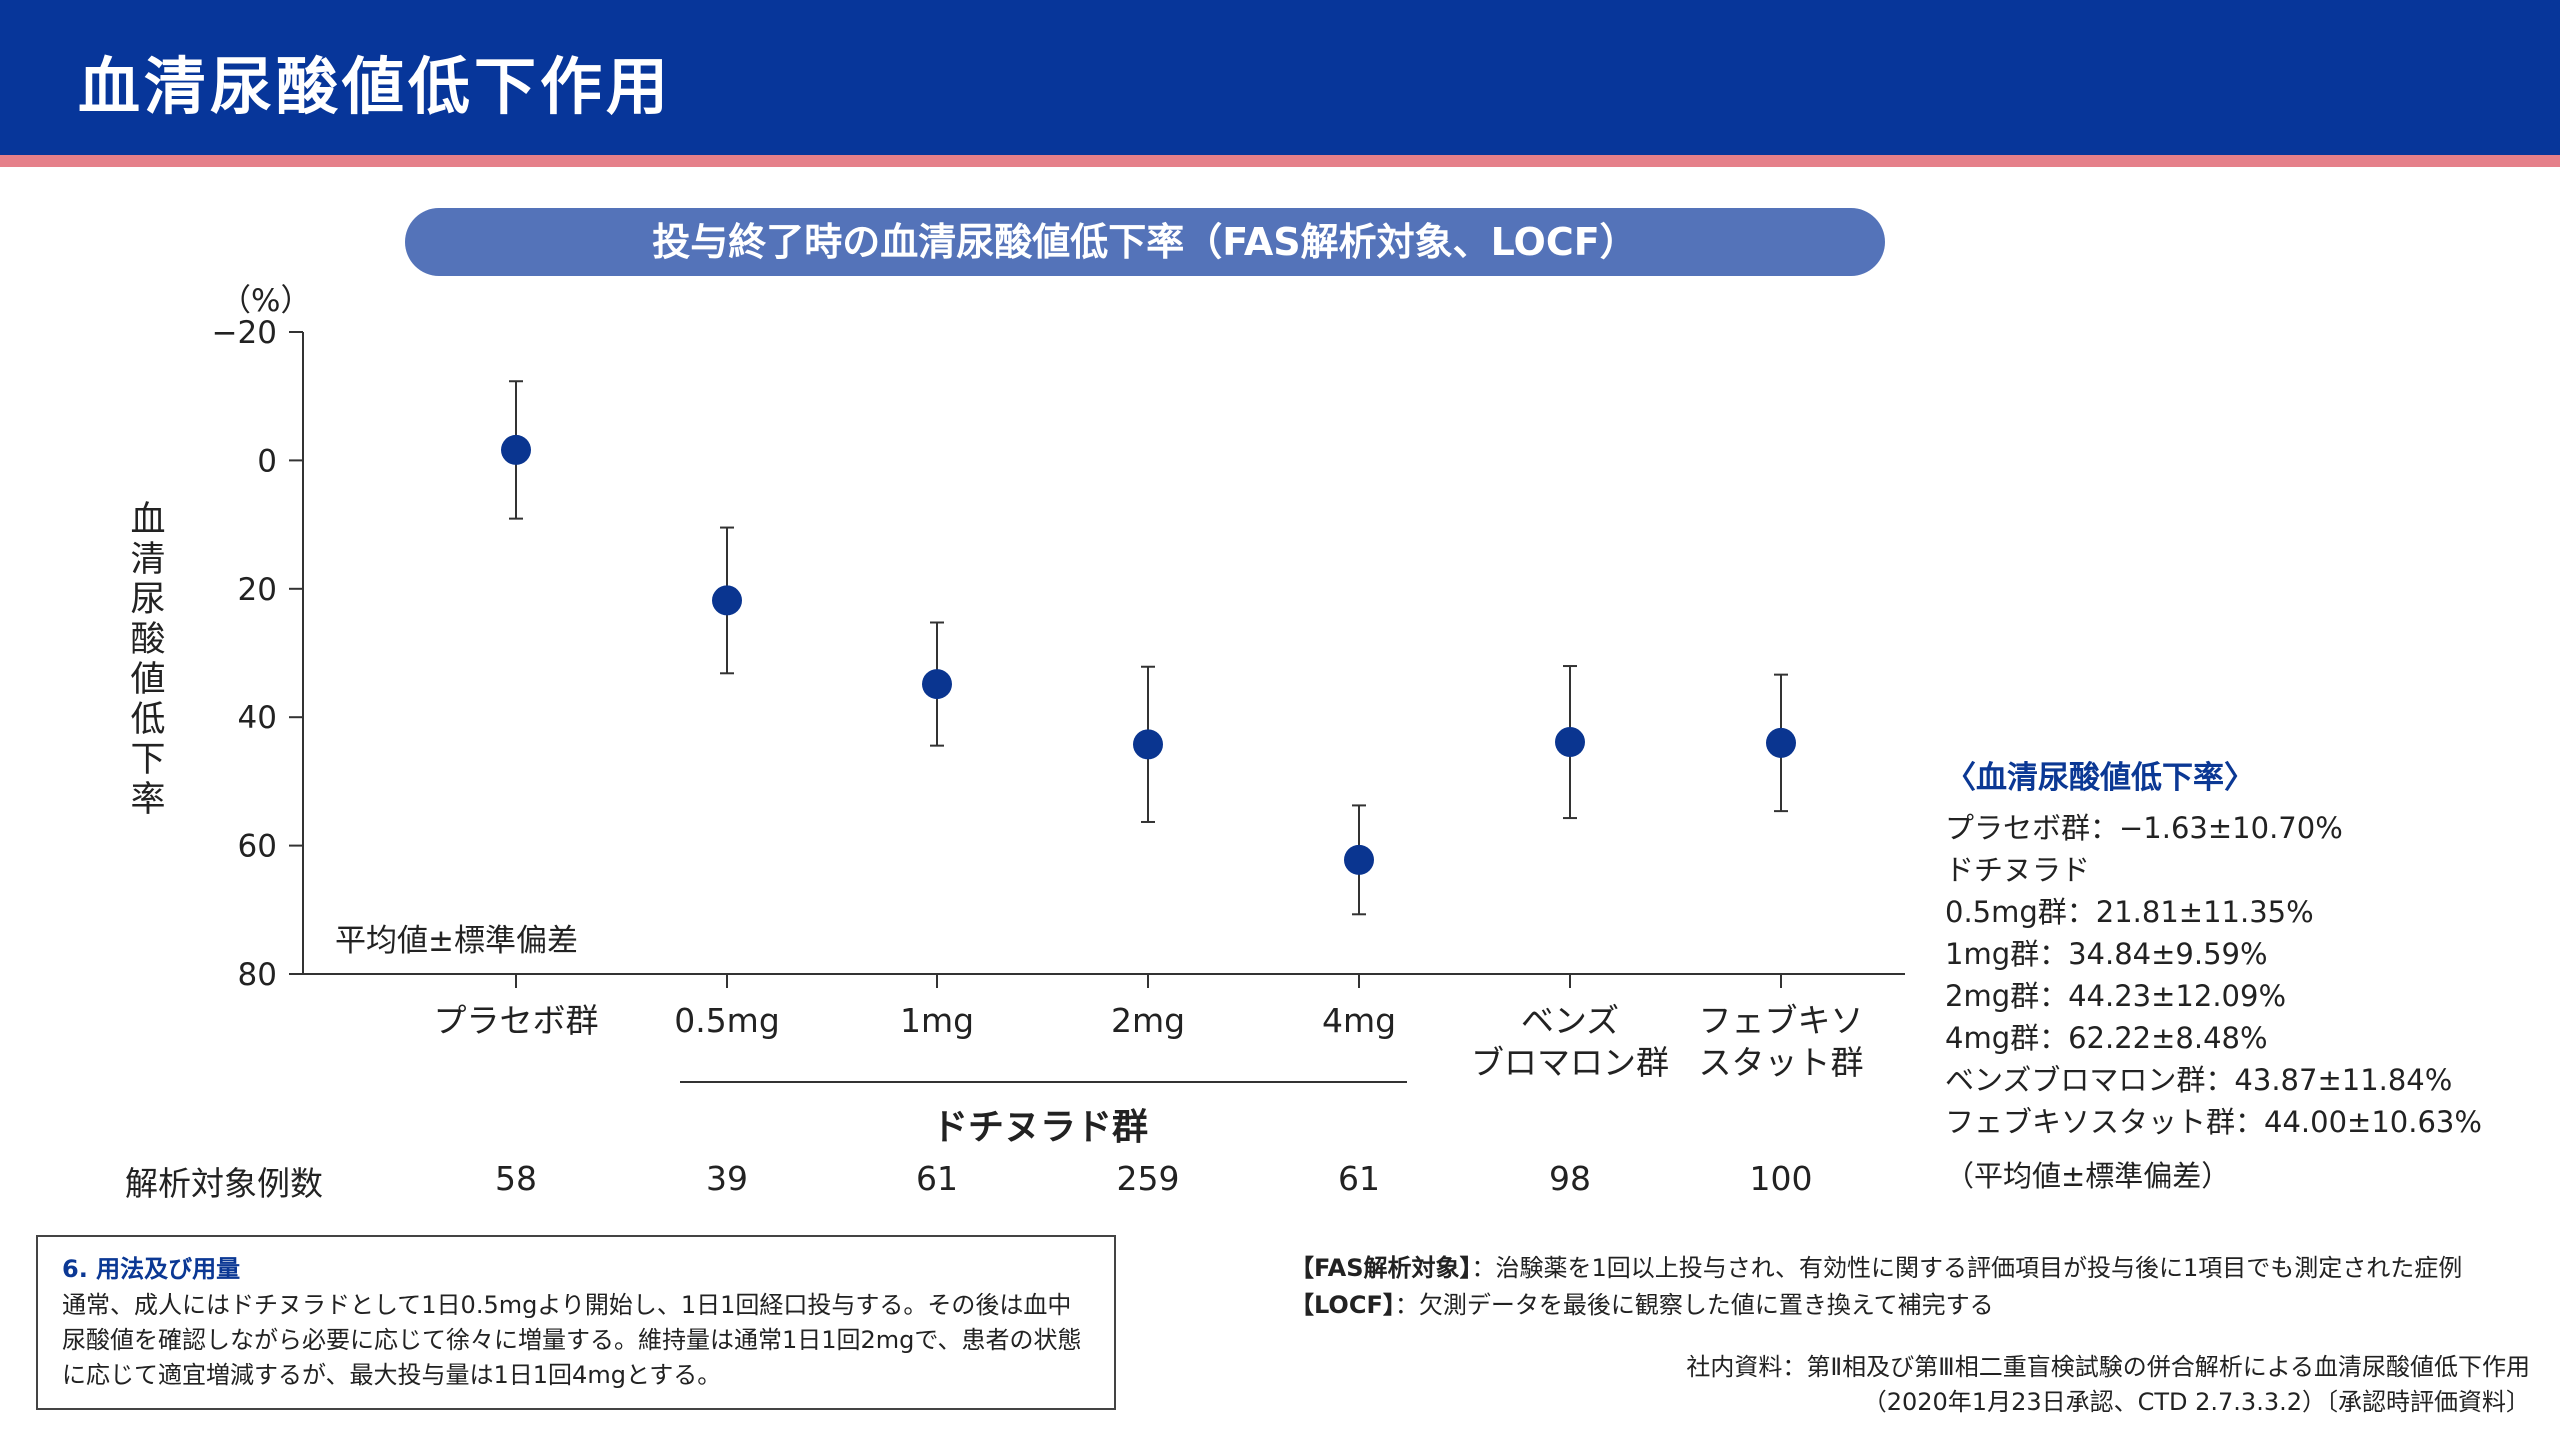 The height and width of the screenshot is (1440, 2560). What do you see at coordinates (2196, 1402) in the screenshot?
I see `source-line: （2020年1月23日承認、CTD 2.7.3.3.2）〔承認時評価資料〕` at bounding box center [2196, 1402].